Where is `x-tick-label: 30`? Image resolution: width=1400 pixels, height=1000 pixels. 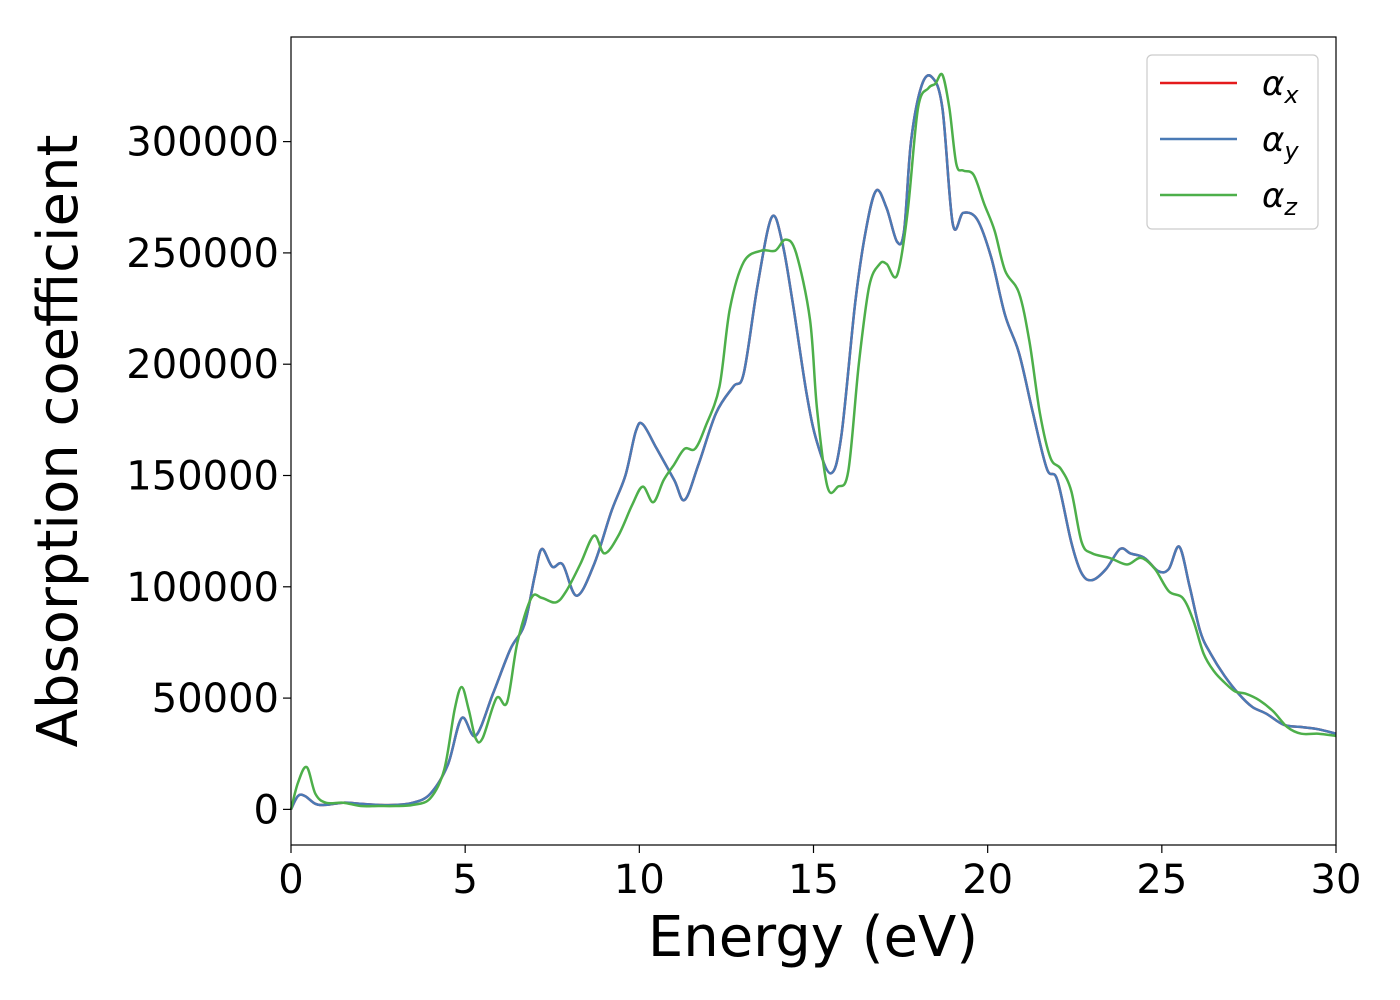
x-tick-label: 30 is located at coordinates (1336, 880).